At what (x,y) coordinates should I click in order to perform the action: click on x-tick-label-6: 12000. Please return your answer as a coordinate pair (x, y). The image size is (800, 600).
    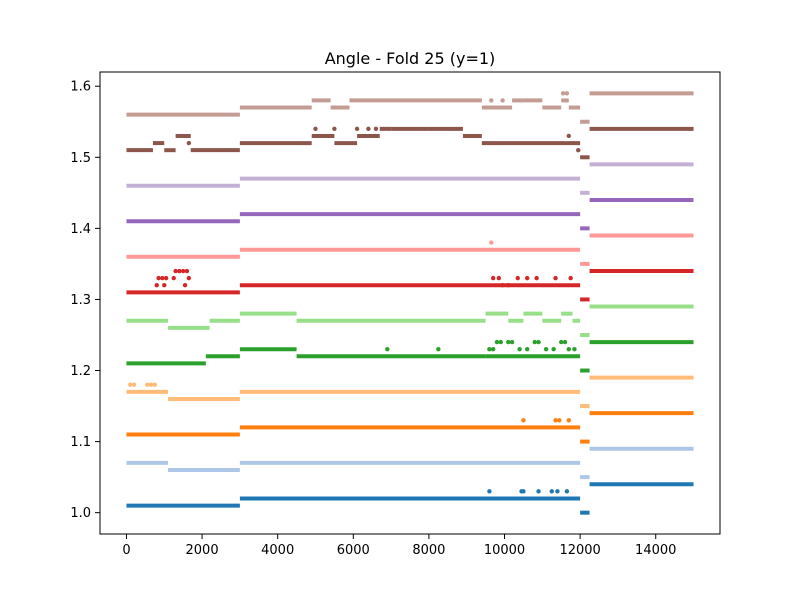
    Looking at the image, I should click on (579, 550).